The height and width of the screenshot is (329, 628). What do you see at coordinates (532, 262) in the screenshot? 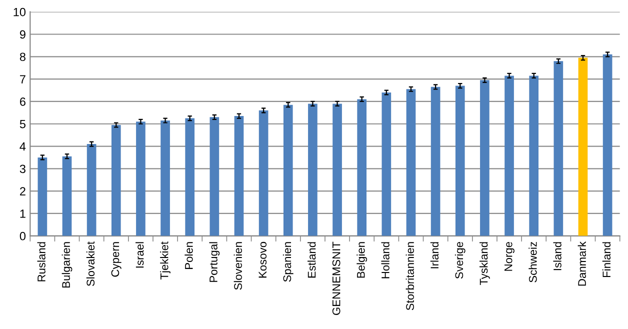
I see `x-tick-label: Schweiz` at bounding box center [532, 262].